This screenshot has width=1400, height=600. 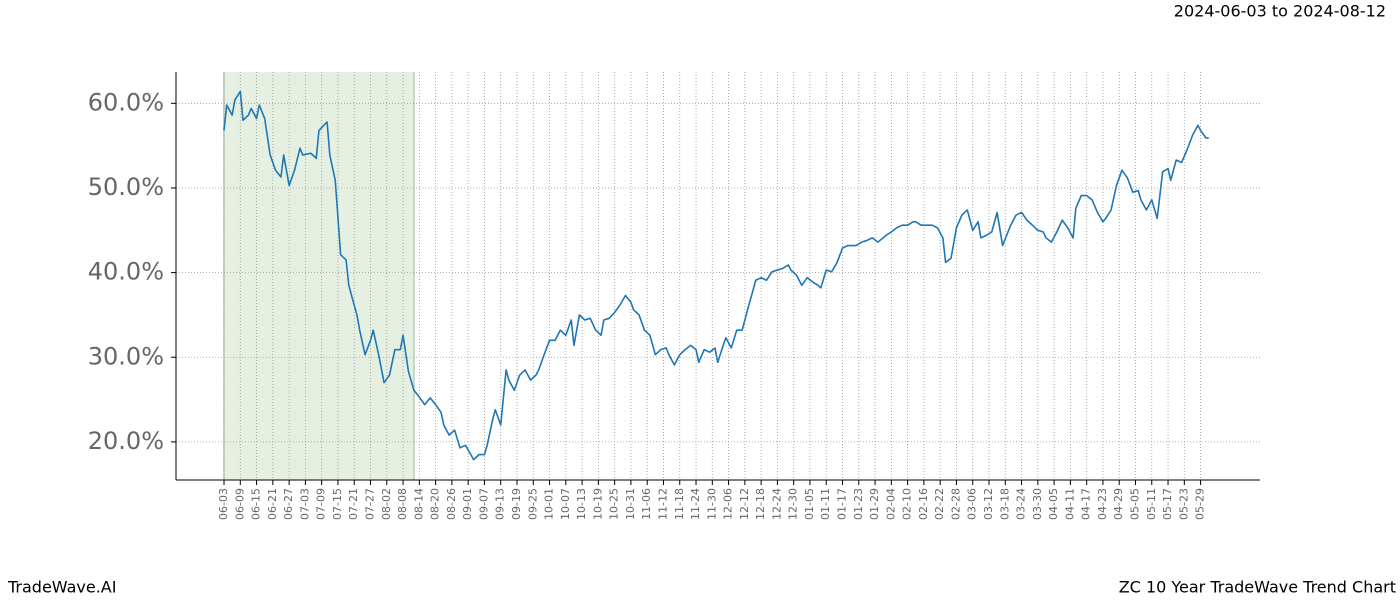 What do you see at coordinates (319, 276) in the screenshot?
I see `shaded-range` at bounding box center [319, 276].